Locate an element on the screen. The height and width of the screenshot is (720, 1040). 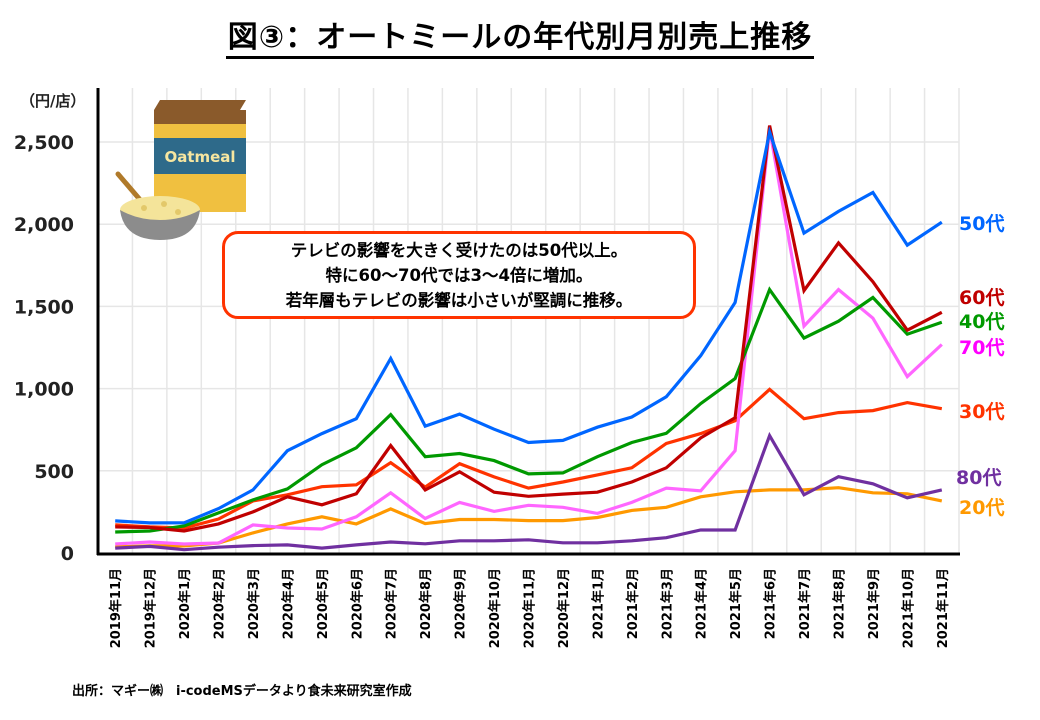
series-line-20代 is located at coordinates (529, 517).